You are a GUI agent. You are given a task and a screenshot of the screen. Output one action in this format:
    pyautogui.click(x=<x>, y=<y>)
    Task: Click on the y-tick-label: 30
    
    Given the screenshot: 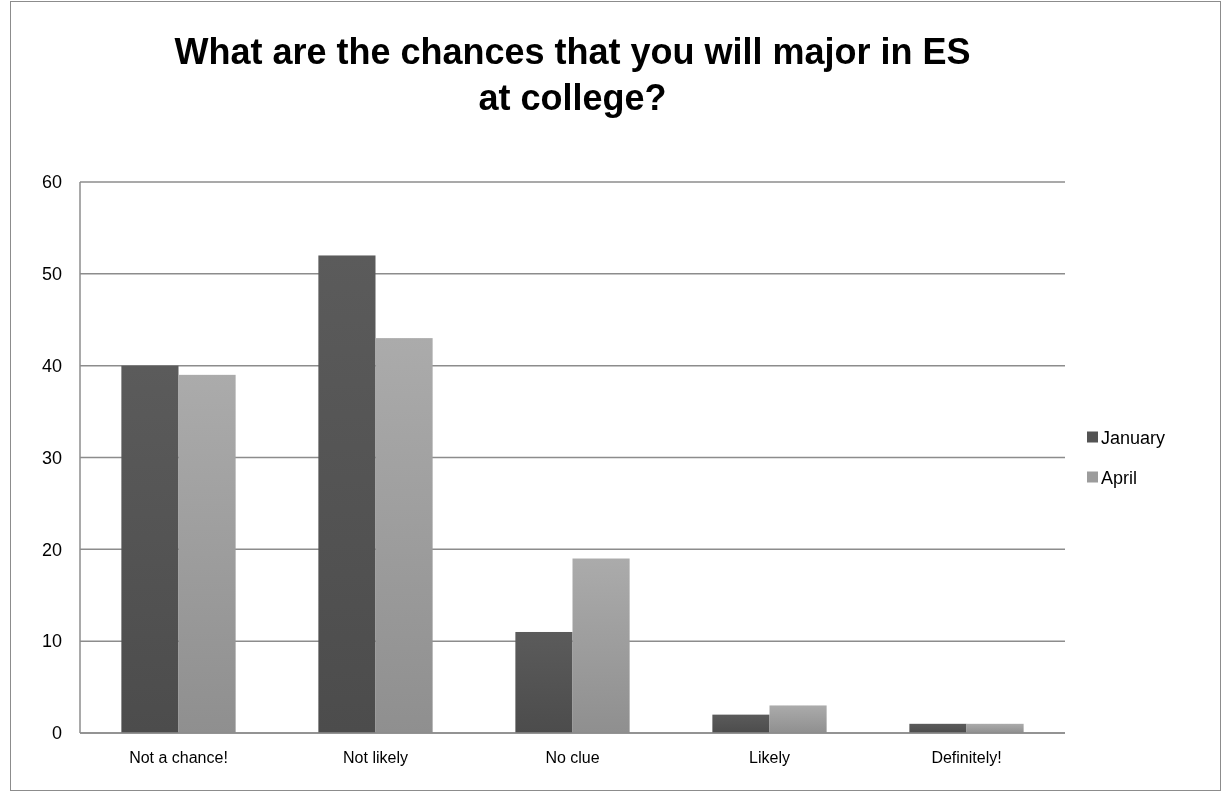 What is the action you would take?
    pyautogui.click(x=51, y=457)
    